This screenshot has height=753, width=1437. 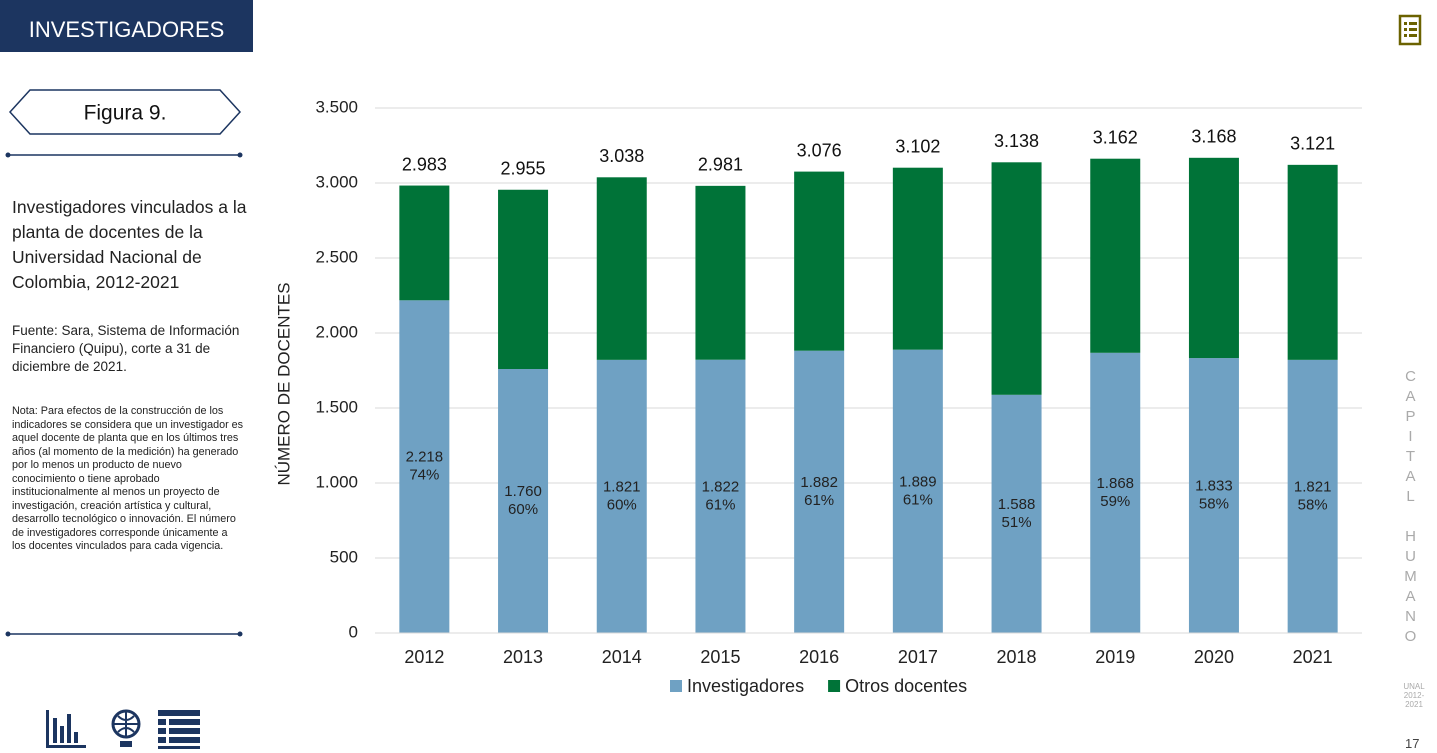 What do you see at coordinates (336, 181) in the screenshot?
I see `y-tick-label: 3.000` at bounding box center [336, 181].